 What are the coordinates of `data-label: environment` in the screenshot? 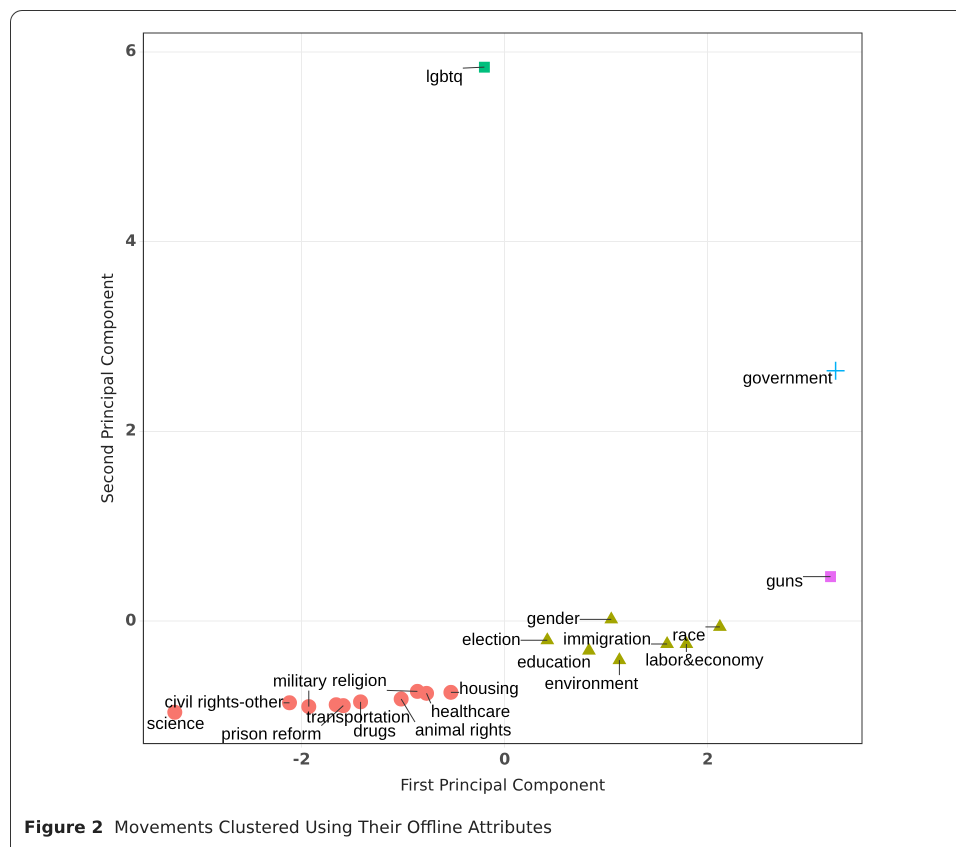 It's located at (591, 683).